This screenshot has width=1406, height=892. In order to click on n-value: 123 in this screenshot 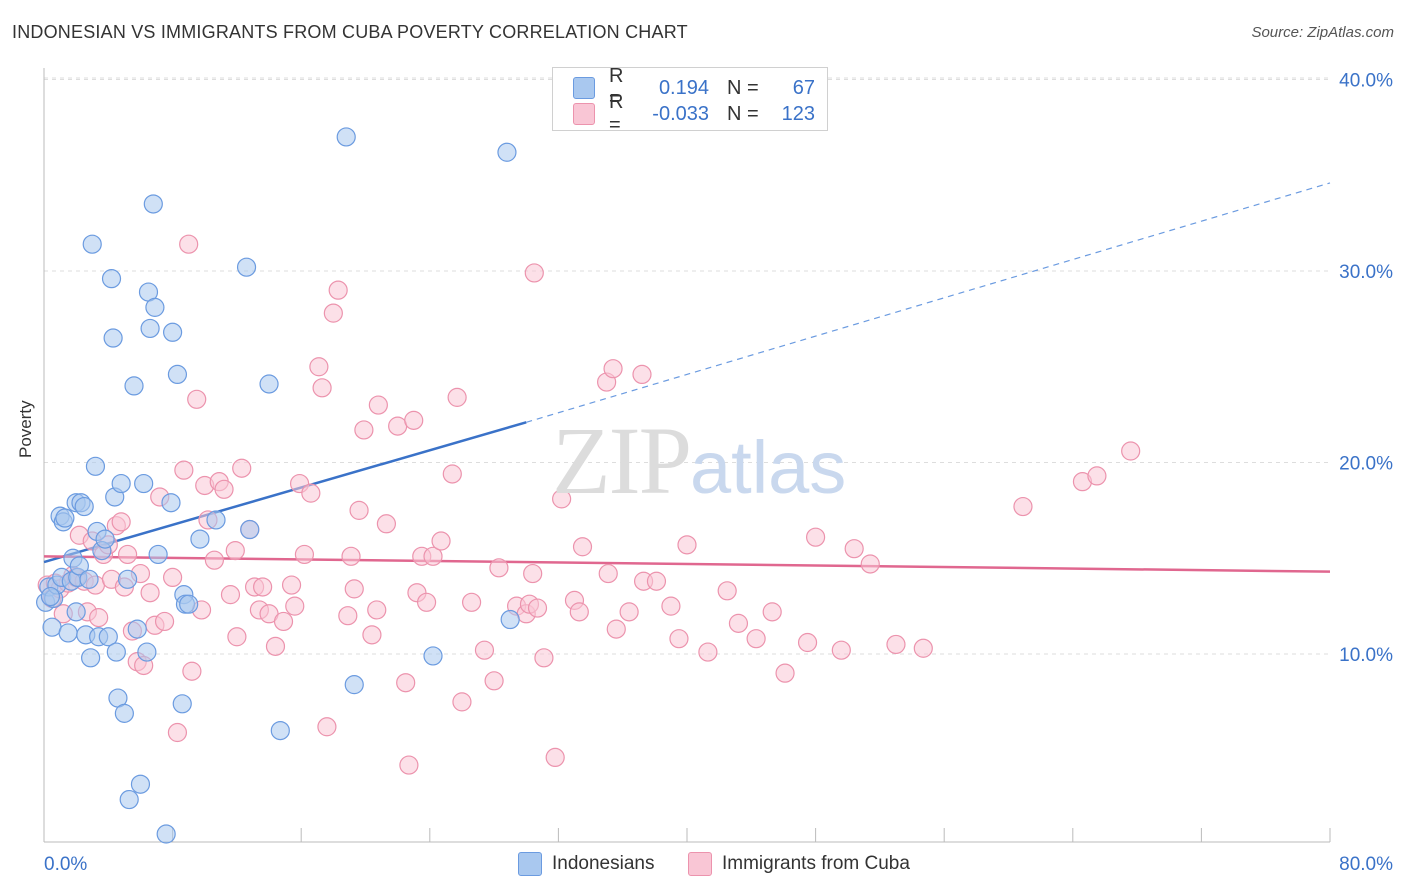, I will do `click(798, 113)`.